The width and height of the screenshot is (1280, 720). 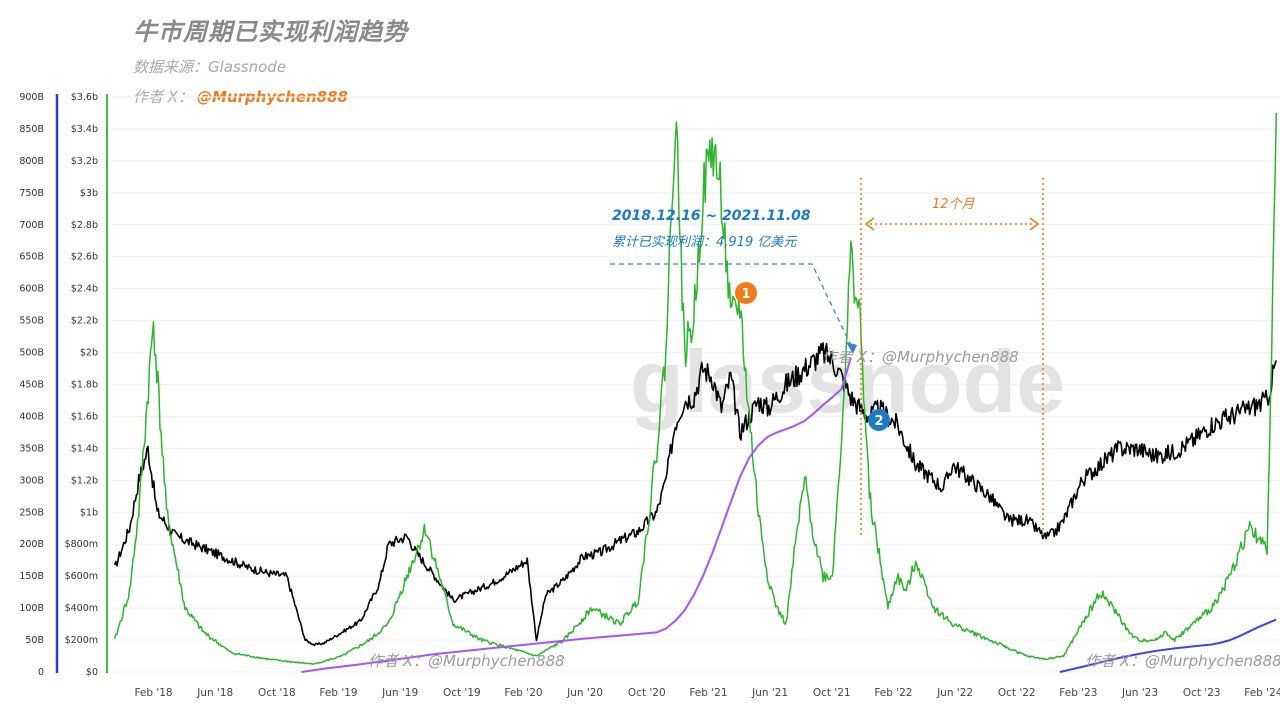 I want to click on x-tick-label: Jun '22, so click(x=954, y=693).